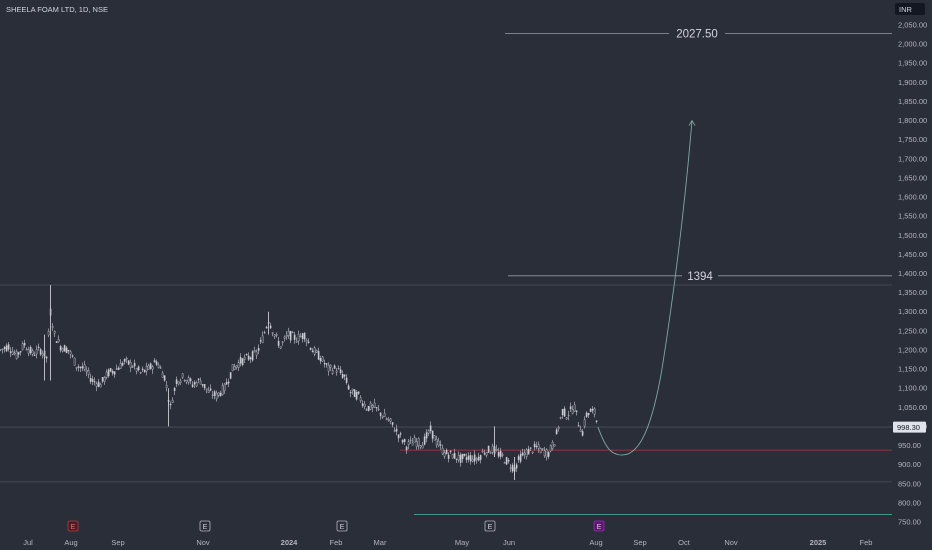 The width and height of the screenshot is (932, 550). Describe the element at coordinates (909, 522) in the screenshot. I see `y-tick-label: 750.00` at that location.